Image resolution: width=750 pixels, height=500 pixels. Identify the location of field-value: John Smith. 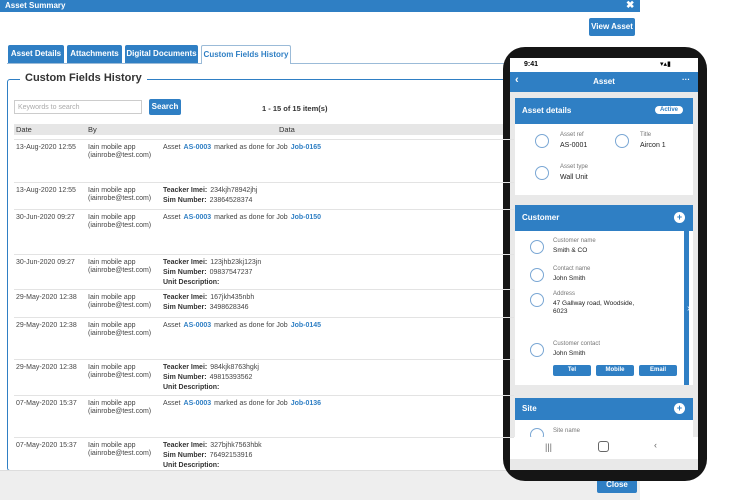
(569, 353).